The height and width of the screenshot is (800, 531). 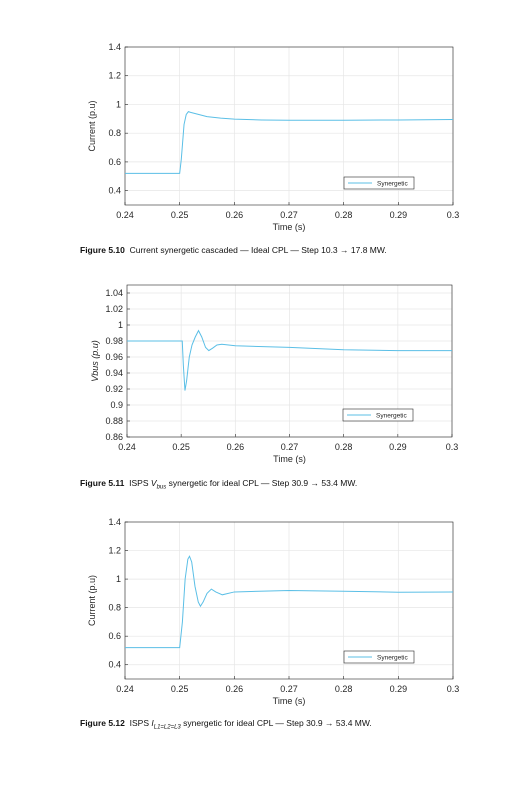 I want to click on caption-part: Figure 5.11, so click(x=102, y=483).